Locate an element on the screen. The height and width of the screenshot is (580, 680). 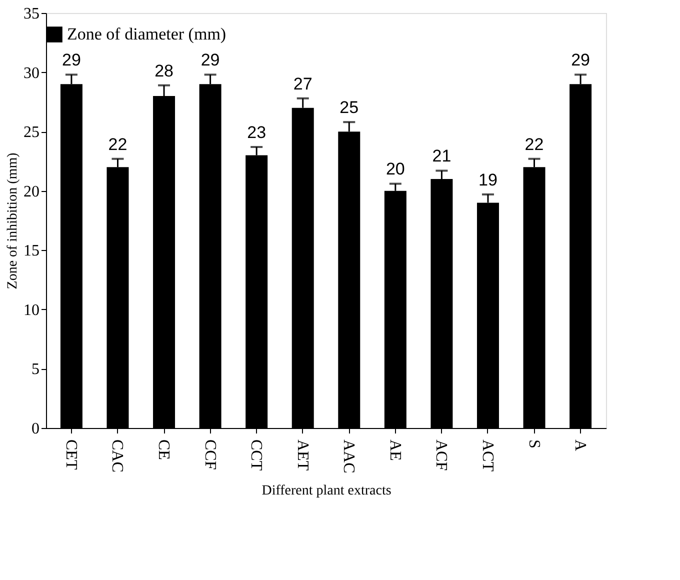
data-label: 28 is located at coordinates (164, 70).